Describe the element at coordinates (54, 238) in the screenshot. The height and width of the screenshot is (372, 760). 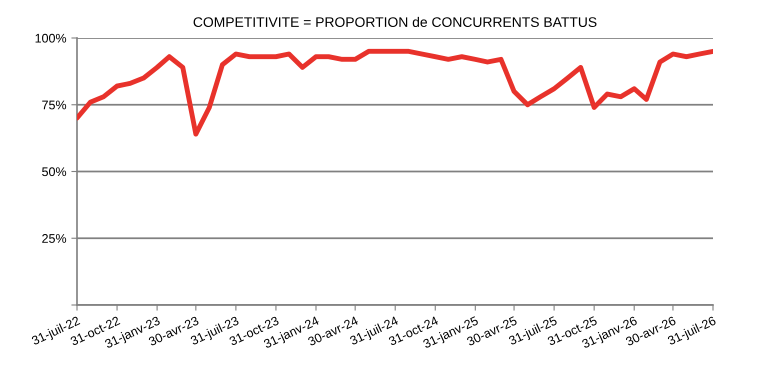
I see `y-tick-label: 25%` at that location.